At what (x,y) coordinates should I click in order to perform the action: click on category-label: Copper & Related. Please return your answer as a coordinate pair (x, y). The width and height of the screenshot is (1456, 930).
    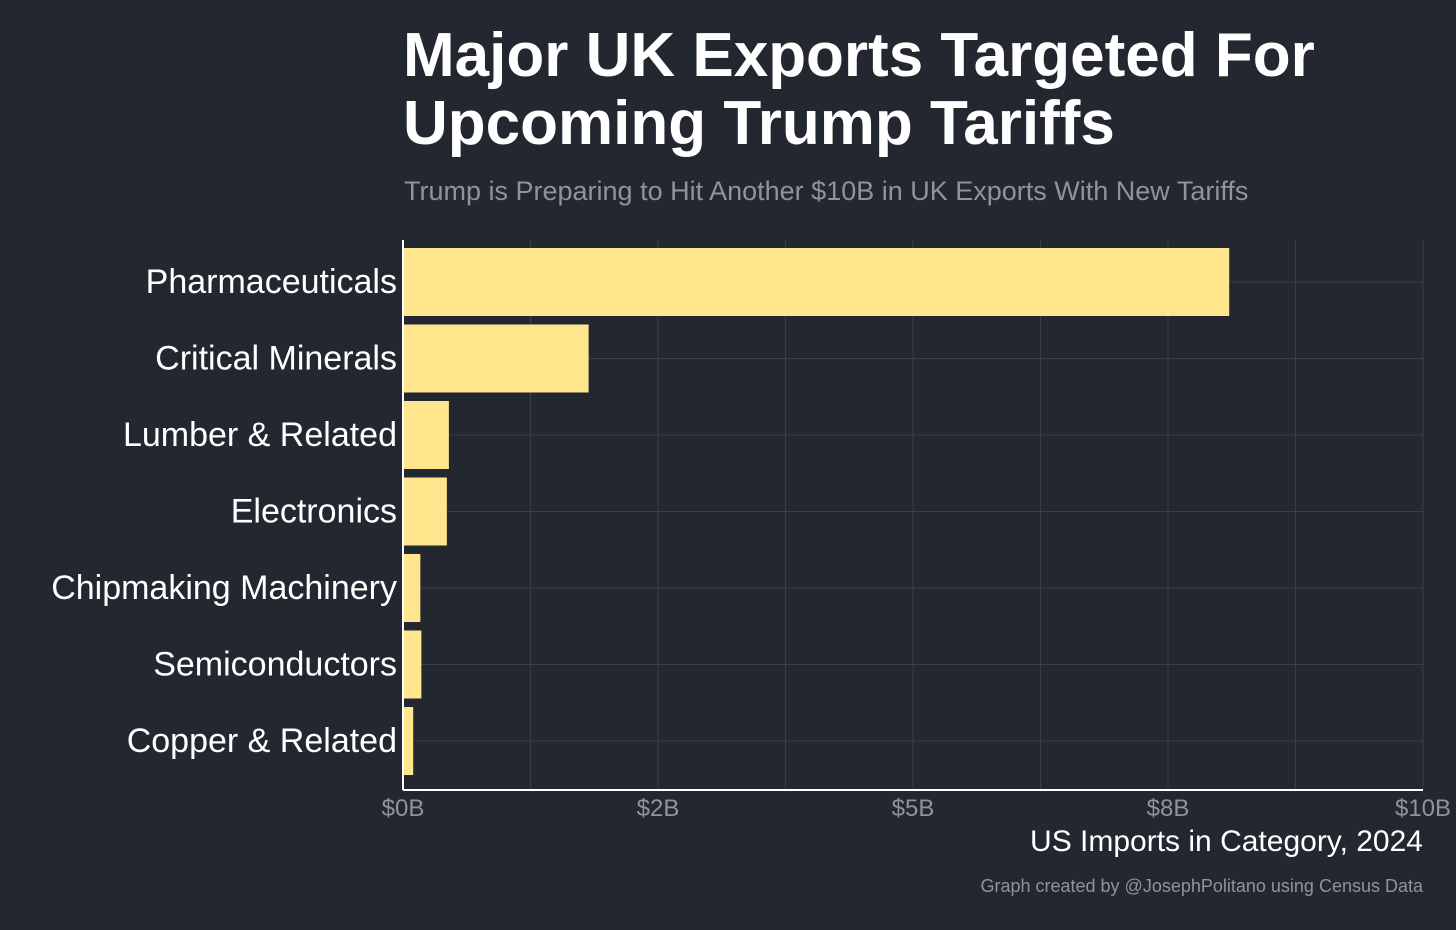
    Looking at the image, I should click on (262, 741).